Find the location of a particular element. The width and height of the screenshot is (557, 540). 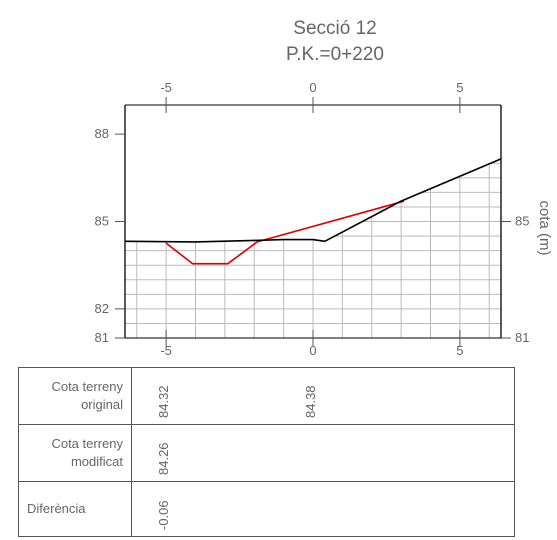

x-tick-label-bottom: 5 is located at coordinates (459, 350).